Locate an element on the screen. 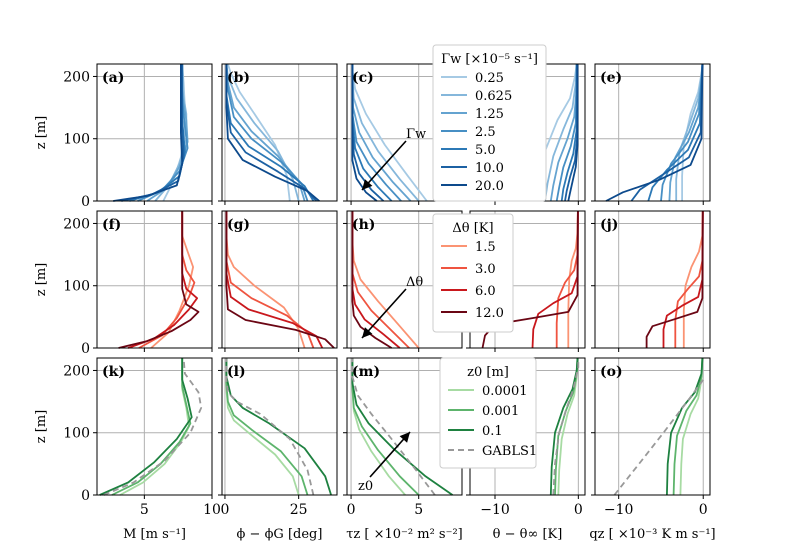  legend-label: 5.0 is located at coordinates (485, 150).